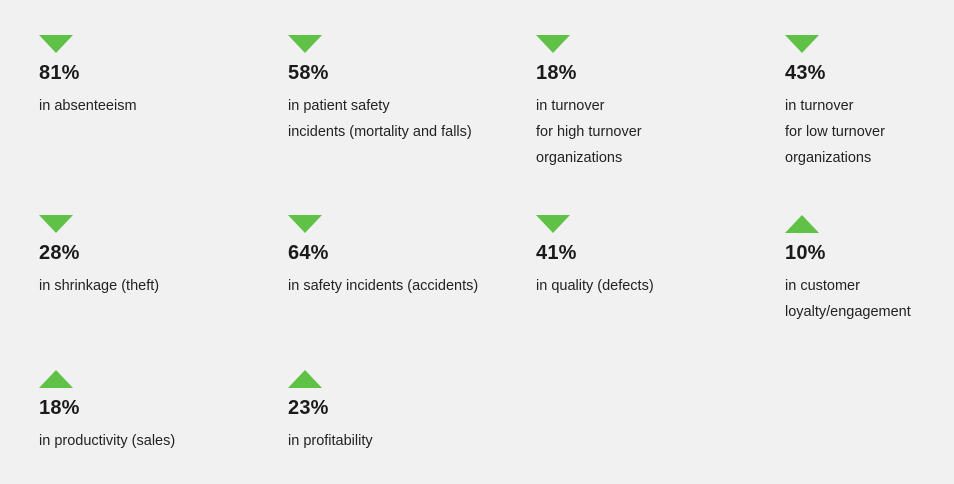  Describe the element at coordinates (403, 441) in the screenshot. I see `stat-label: in profitability` at that location.